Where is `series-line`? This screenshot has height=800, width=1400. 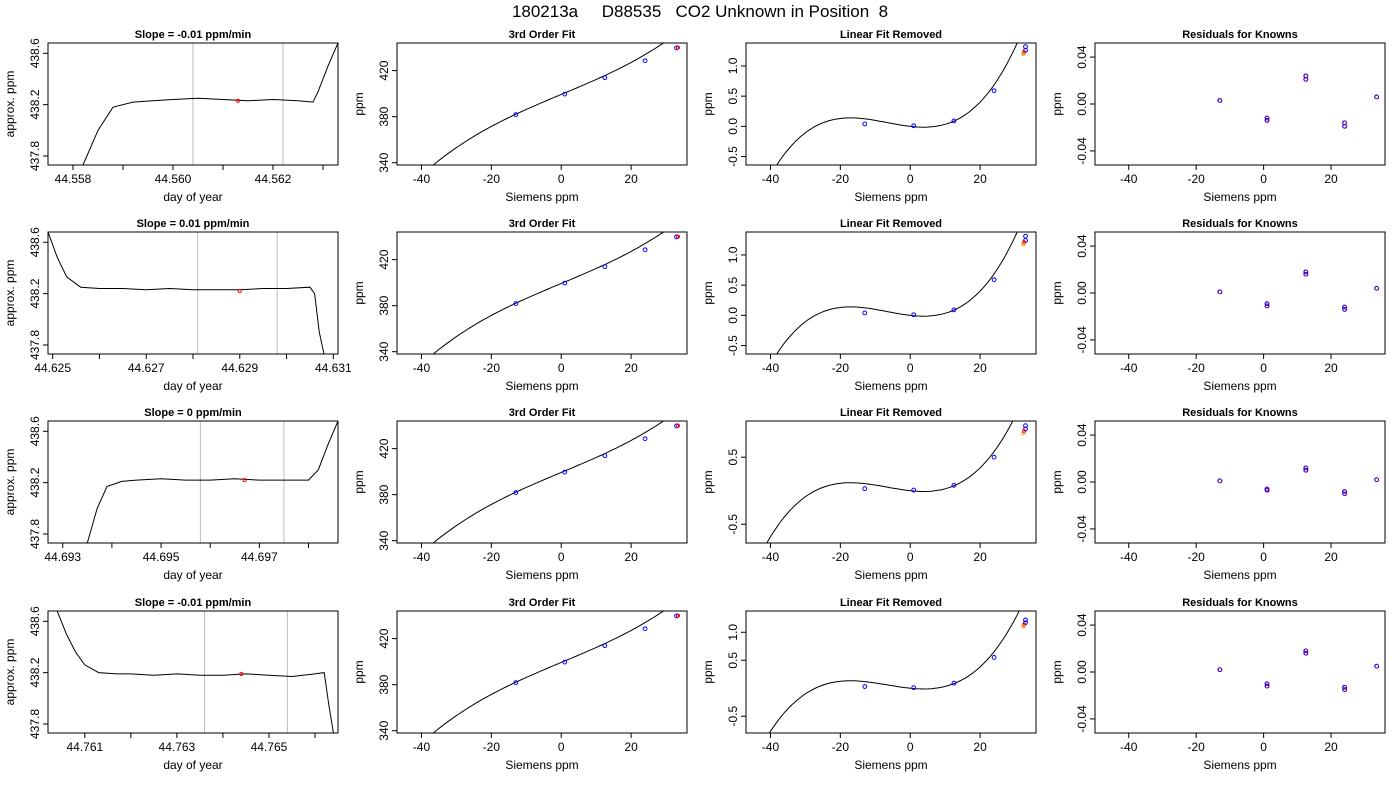 series-line is located at coordinates (195, 672).